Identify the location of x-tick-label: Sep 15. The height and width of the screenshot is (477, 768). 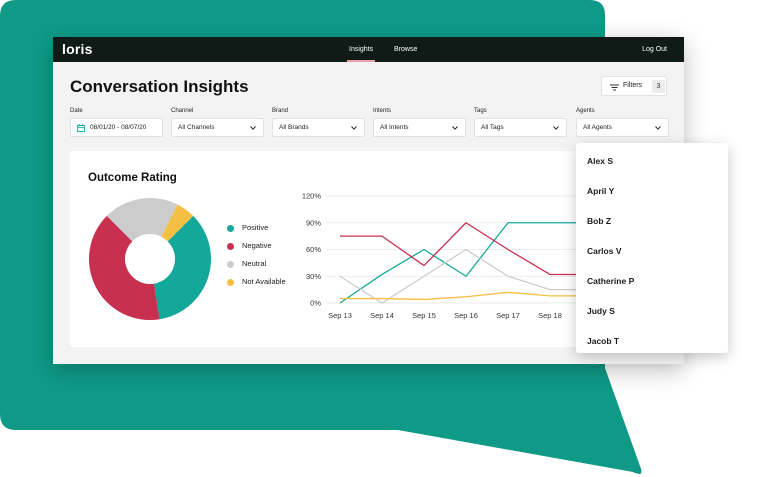
(424, 315).